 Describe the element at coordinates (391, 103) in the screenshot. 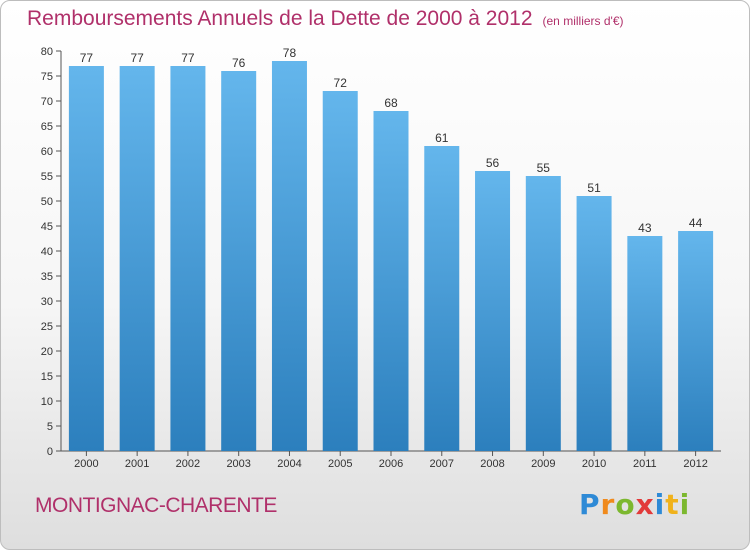

I see `bar-value-label: 68` at that location.